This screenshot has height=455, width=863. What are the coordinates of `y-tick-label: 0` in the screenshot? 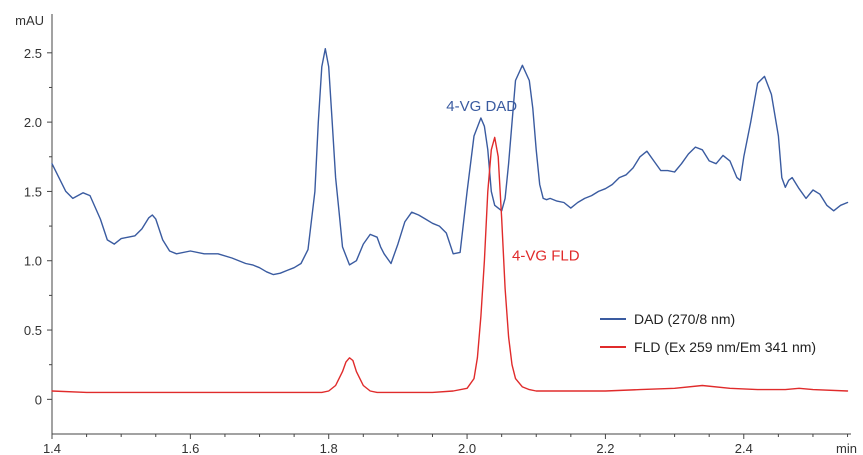 It's located at (38, 399).